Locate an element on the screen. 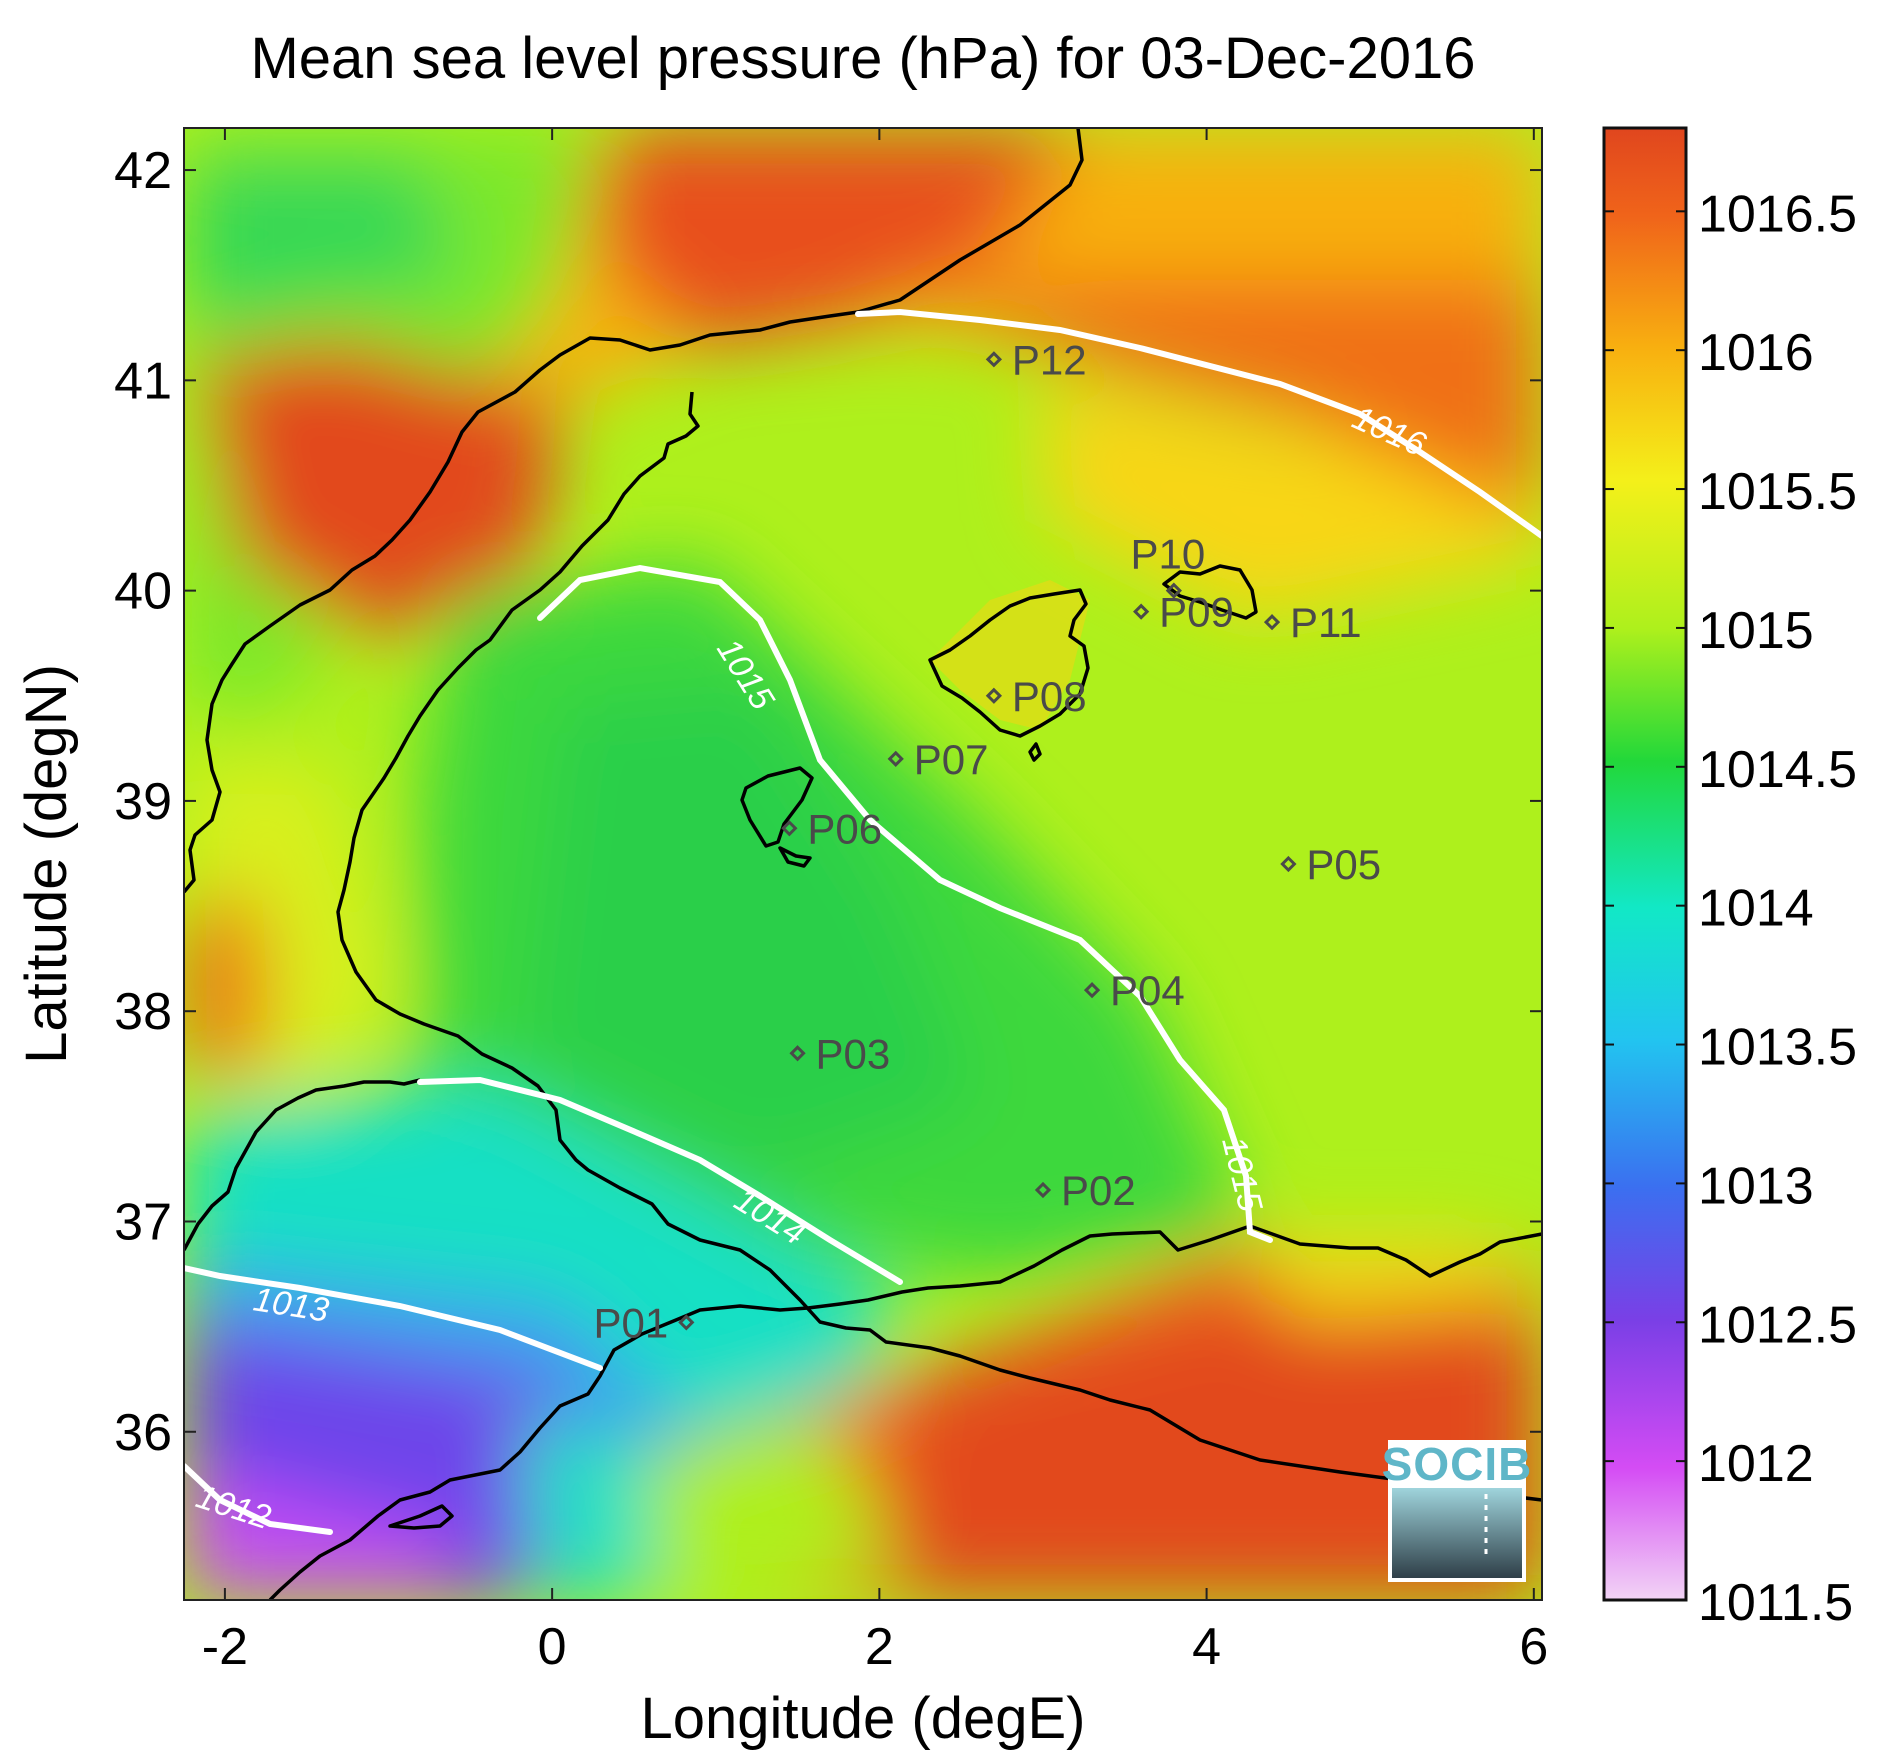  station-label: P09 is located at coordinates (1196, 612).